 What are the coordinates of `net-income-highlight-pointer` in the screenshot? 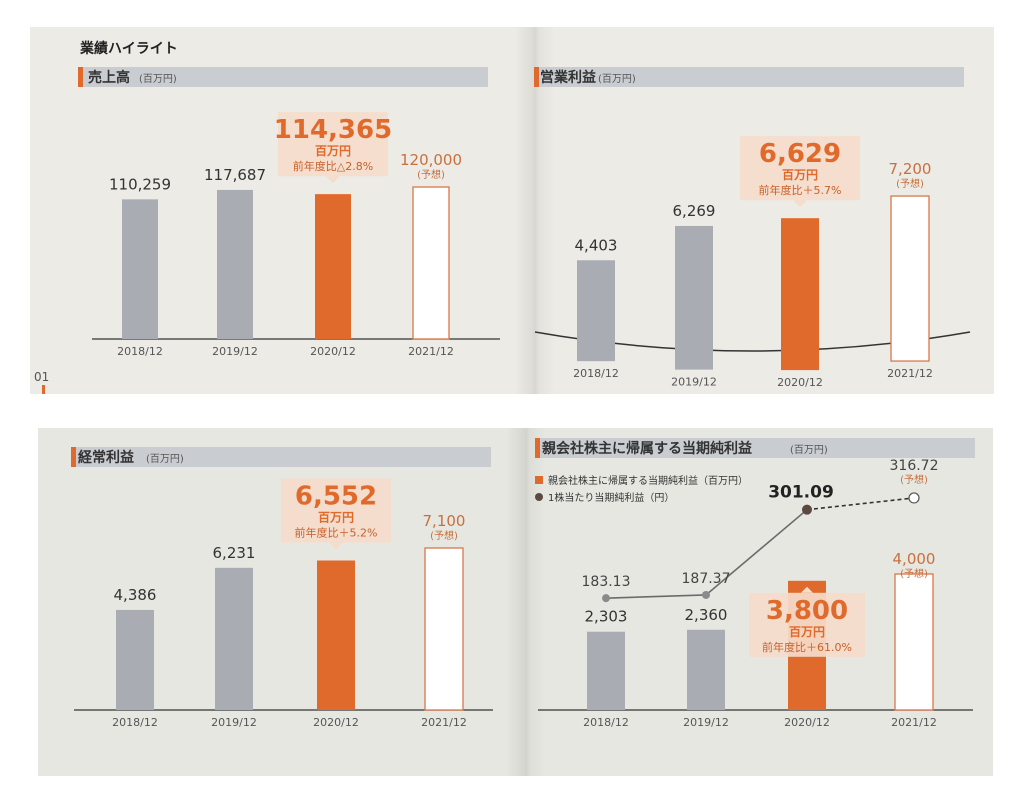 It's located at (807, 589).